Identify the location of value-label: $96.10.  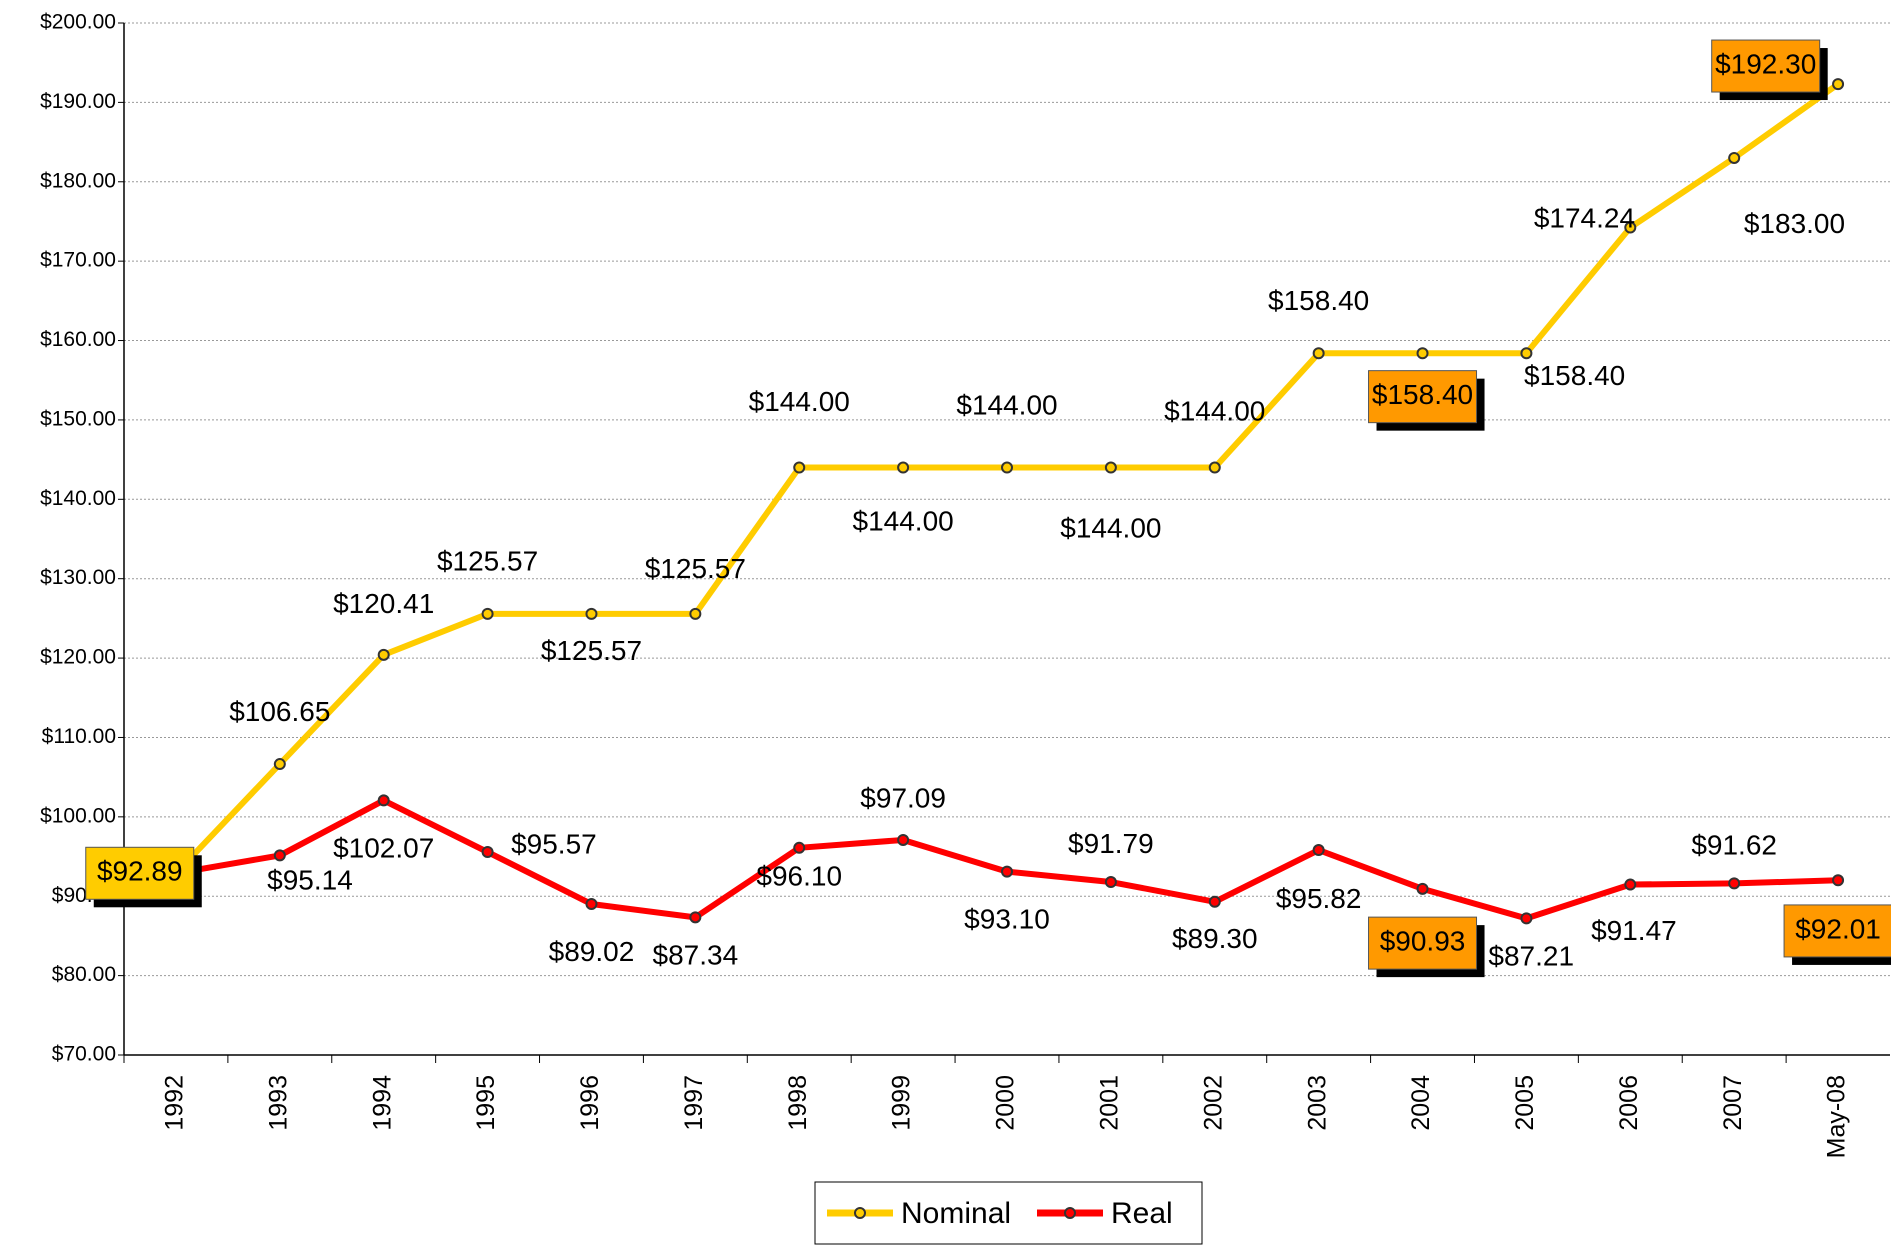
(799, 875).